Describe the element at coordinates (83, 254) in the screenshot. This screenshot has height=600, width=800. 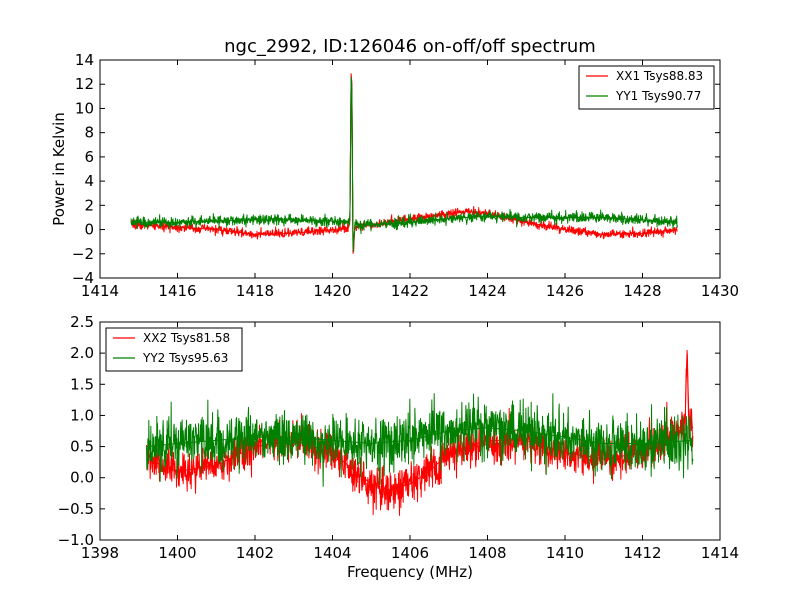
I see `top-y-tick-label: −2` at that location.